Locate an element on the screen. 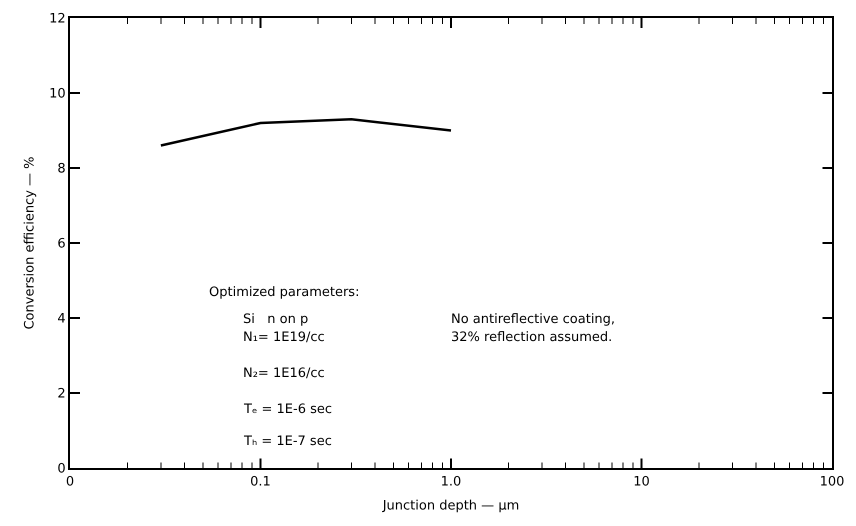 This screenshot has height=526, width=856. x-axis-title: Junction depth — µm is located at coordinates (451, 506).